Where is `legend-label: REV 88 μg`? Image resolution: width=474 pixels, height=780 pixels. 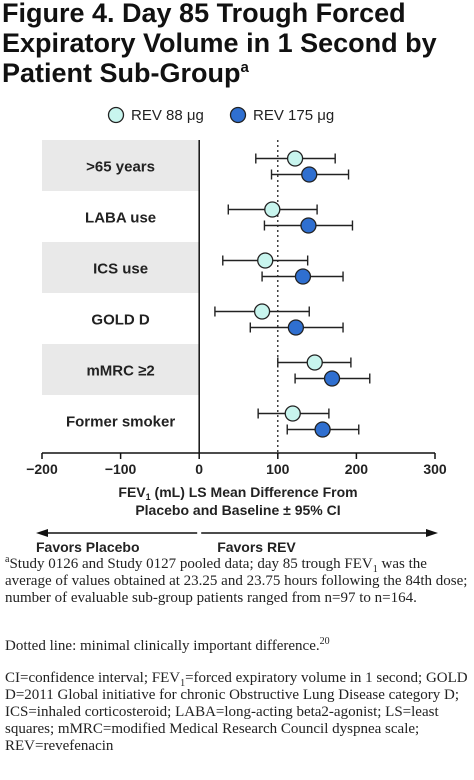
legend-label: REV 88 μg is located at coordinates (167, 115).